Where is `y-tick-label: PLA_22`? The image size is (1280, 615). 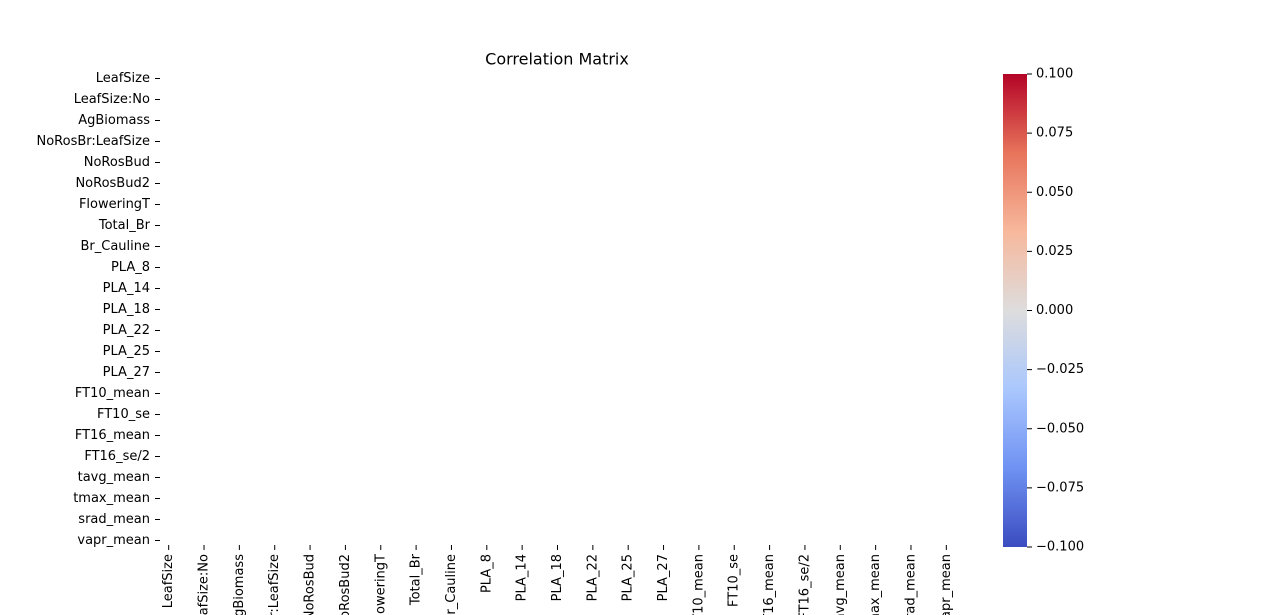
y-tick-label: PLA_22 is located at coordinates (126, 330).